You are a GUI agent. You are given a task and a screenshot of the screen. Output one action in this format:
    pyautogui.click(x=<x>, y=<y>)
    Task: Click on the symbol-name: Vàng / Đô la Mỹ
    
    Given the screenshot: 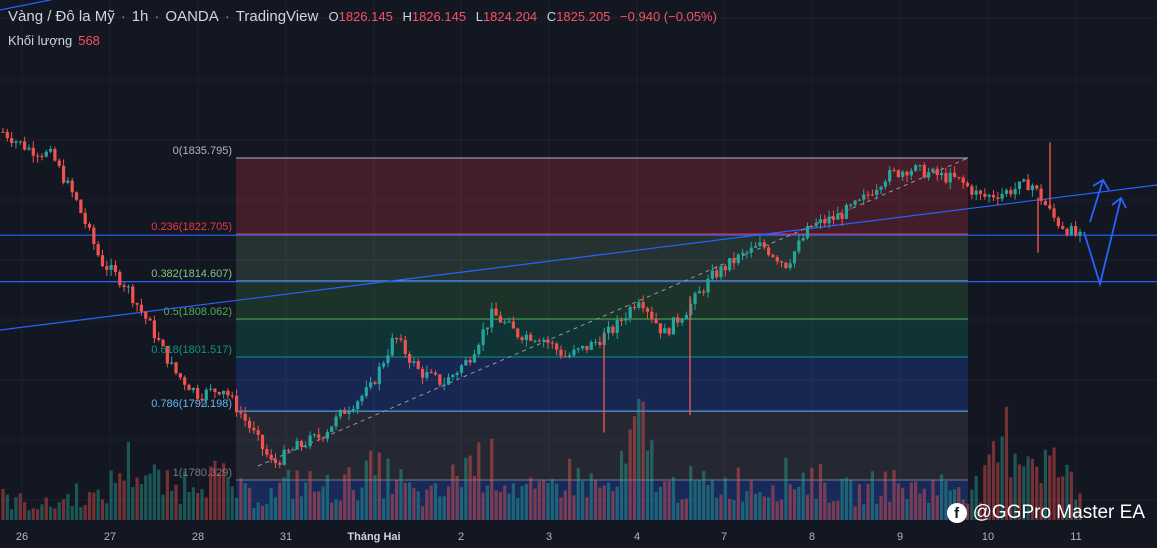 What is the action you would take?
    pyautogui.click(x=61, y=16)
    